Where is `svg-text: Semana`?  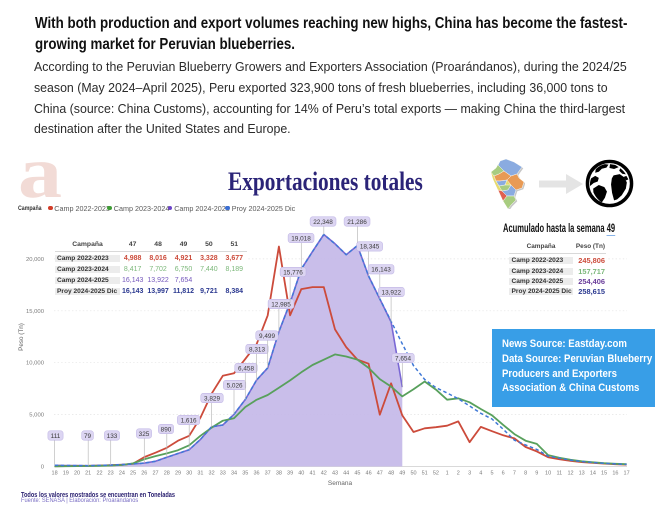
svg-text: Semana is located at coordinates (340, 483).